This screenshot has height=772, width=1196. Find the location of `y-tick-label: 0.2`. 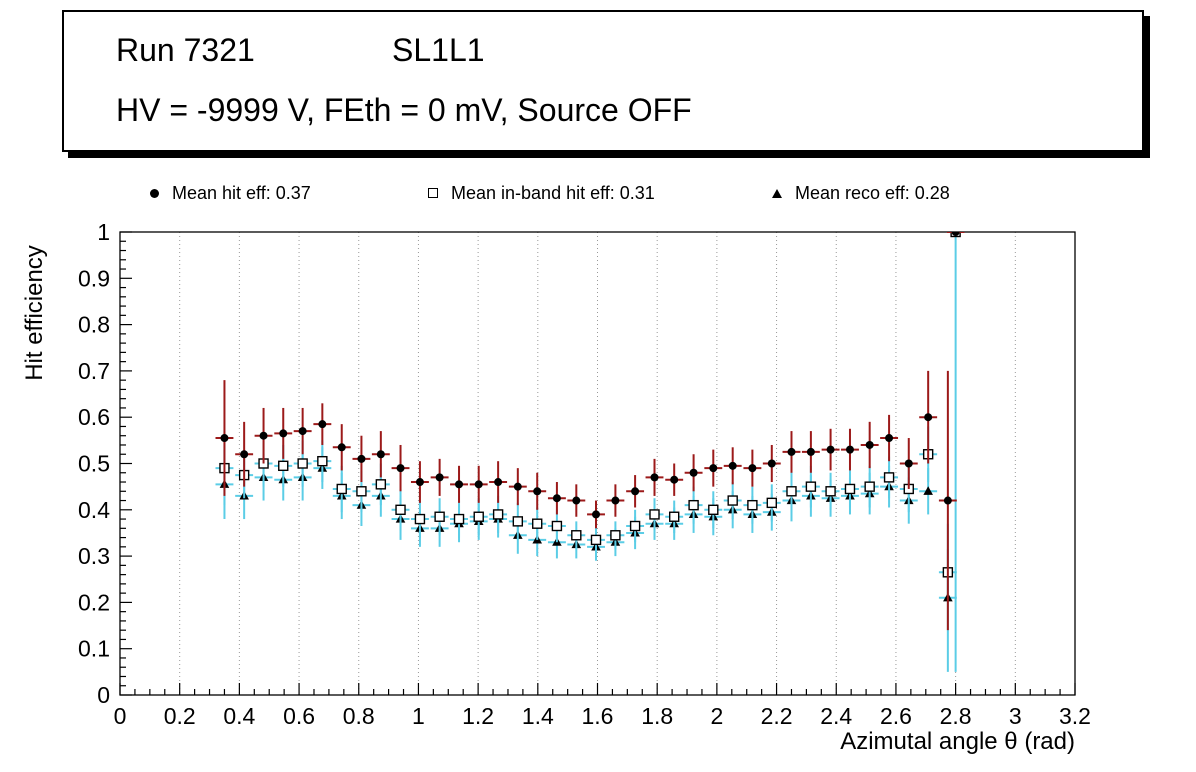

y-tick-label: 0.2 is located at coordinates (94, 602).